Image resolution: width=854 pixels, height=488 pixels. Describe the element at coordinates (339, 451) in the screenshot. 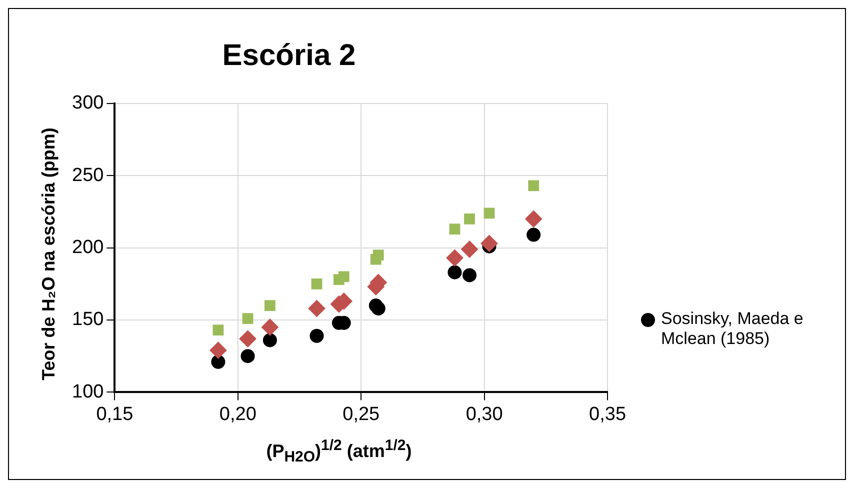

I see `x-axis-title: (P$_{H2O}$)$^{1/2}$ (atm$^{1/2}$)` at that location.